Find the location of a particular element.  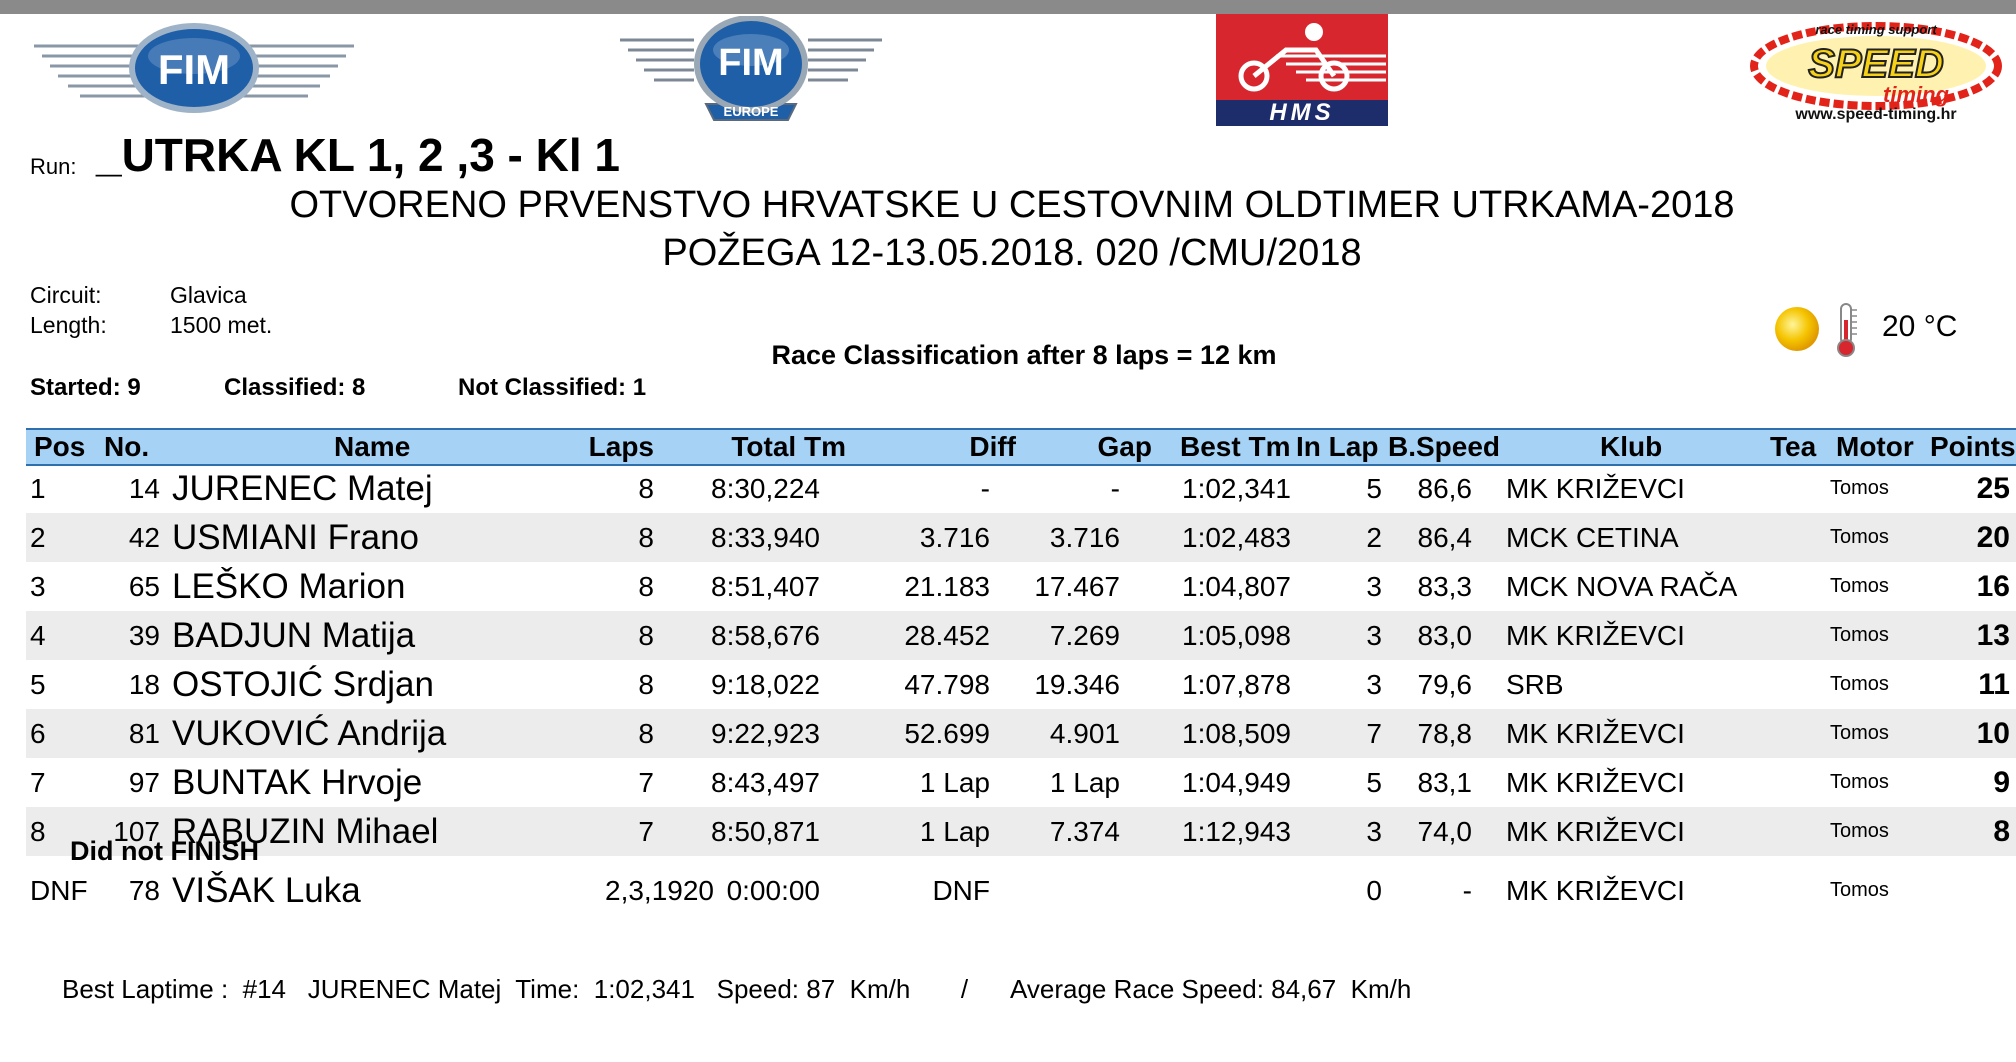

col-laps: Laps is located at coordinates (621, 446).